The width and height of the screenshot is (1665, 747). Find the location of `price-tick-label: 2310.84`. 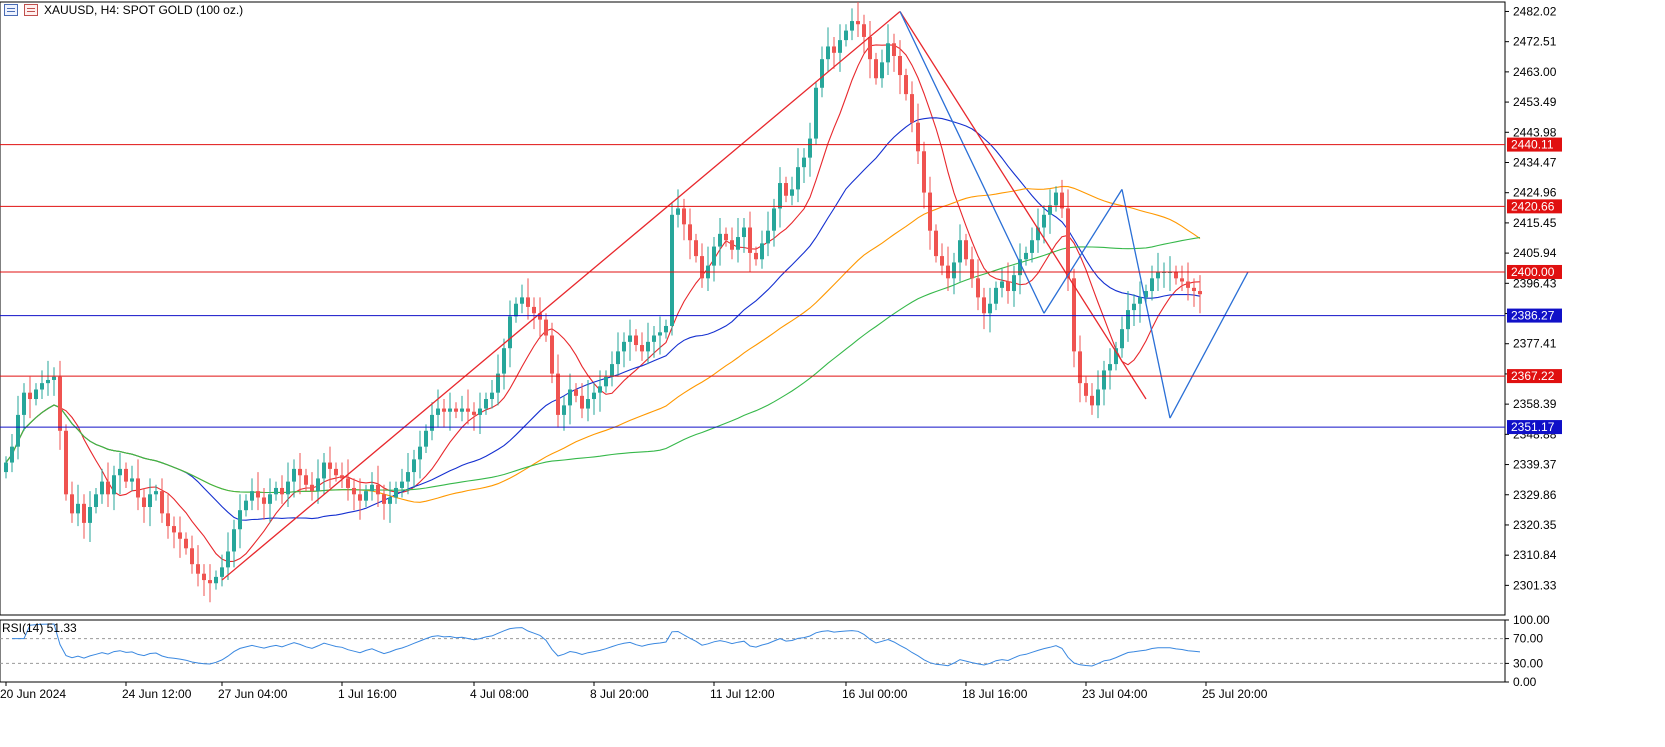

price-tick-label: 2310.84 is located at coordinates (1535, 555).